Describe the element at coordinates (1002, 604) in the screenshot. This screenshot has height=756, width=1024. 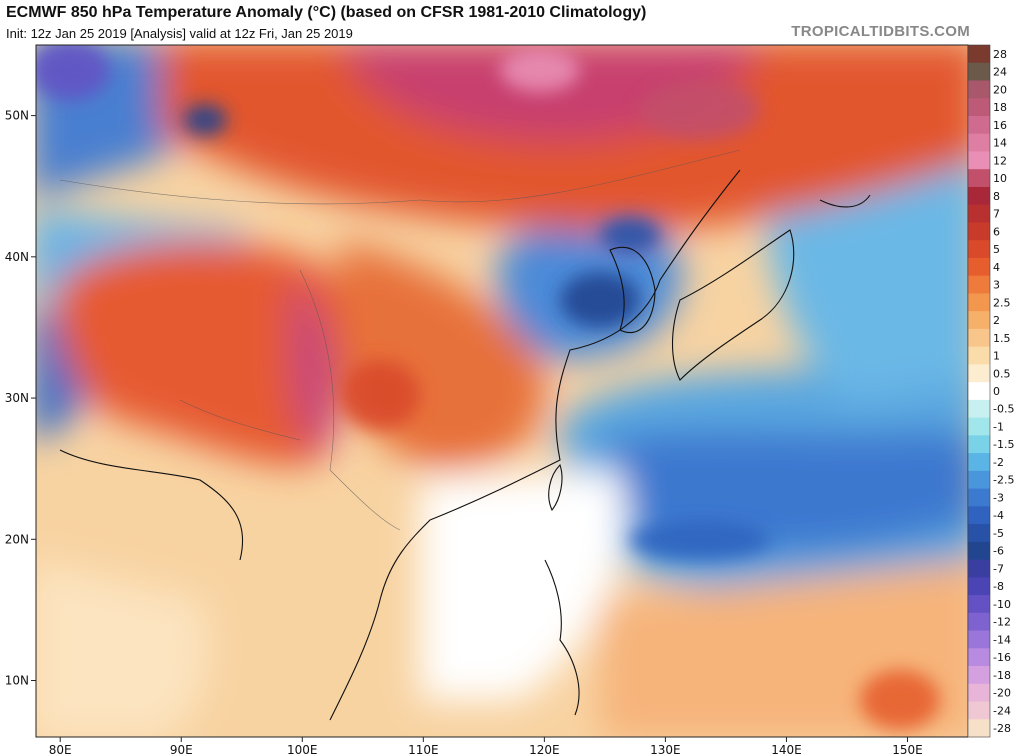
I see `colorbar-label: -10` at that location.